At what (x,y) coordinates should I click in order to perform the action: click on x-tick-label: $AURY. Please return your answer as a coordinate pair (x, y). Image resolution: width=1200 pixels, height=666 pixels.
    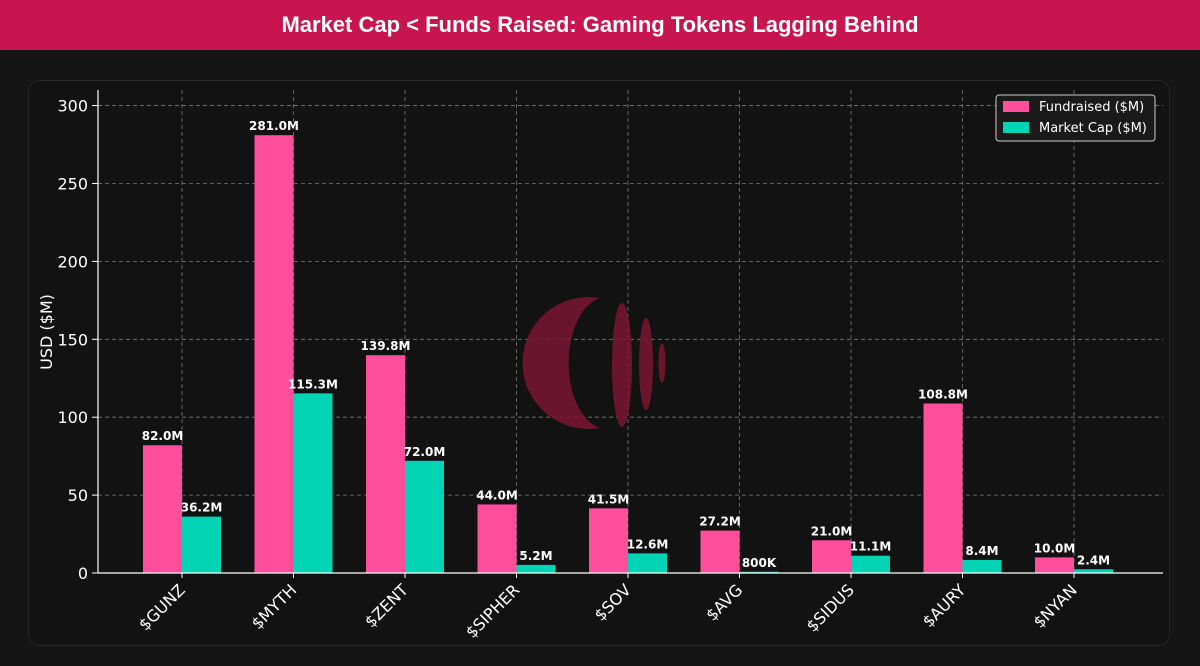
    Looking at the image, I should click on (944, 605).